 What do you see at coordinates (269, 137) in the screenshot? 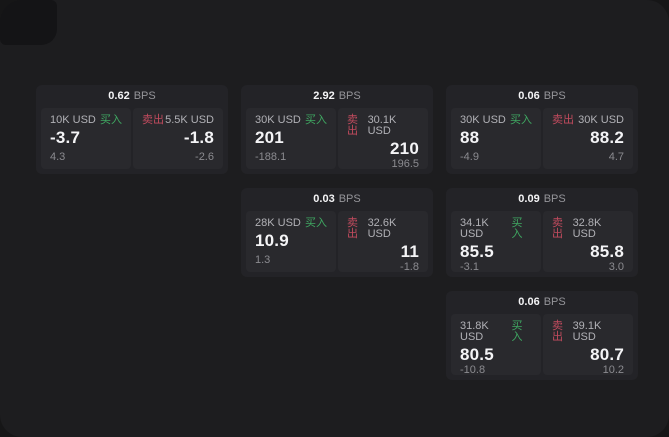
I see `buy-price: 201` at bounding box center [269, 137].